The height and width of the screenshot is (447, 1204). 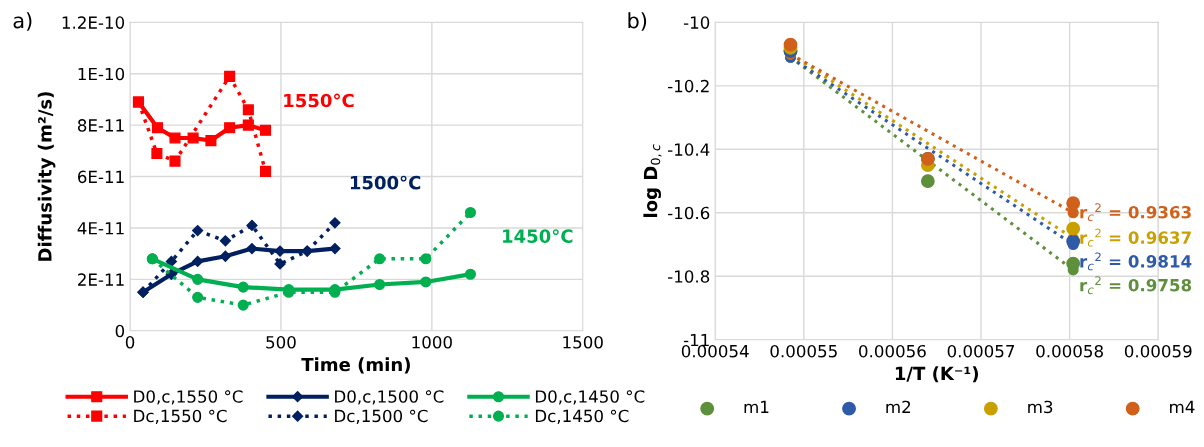 What do you see at coordinates (981, 351) in the screenshot?
I see `x-tick-label: 0.00057` at bounding box center [981, 351].